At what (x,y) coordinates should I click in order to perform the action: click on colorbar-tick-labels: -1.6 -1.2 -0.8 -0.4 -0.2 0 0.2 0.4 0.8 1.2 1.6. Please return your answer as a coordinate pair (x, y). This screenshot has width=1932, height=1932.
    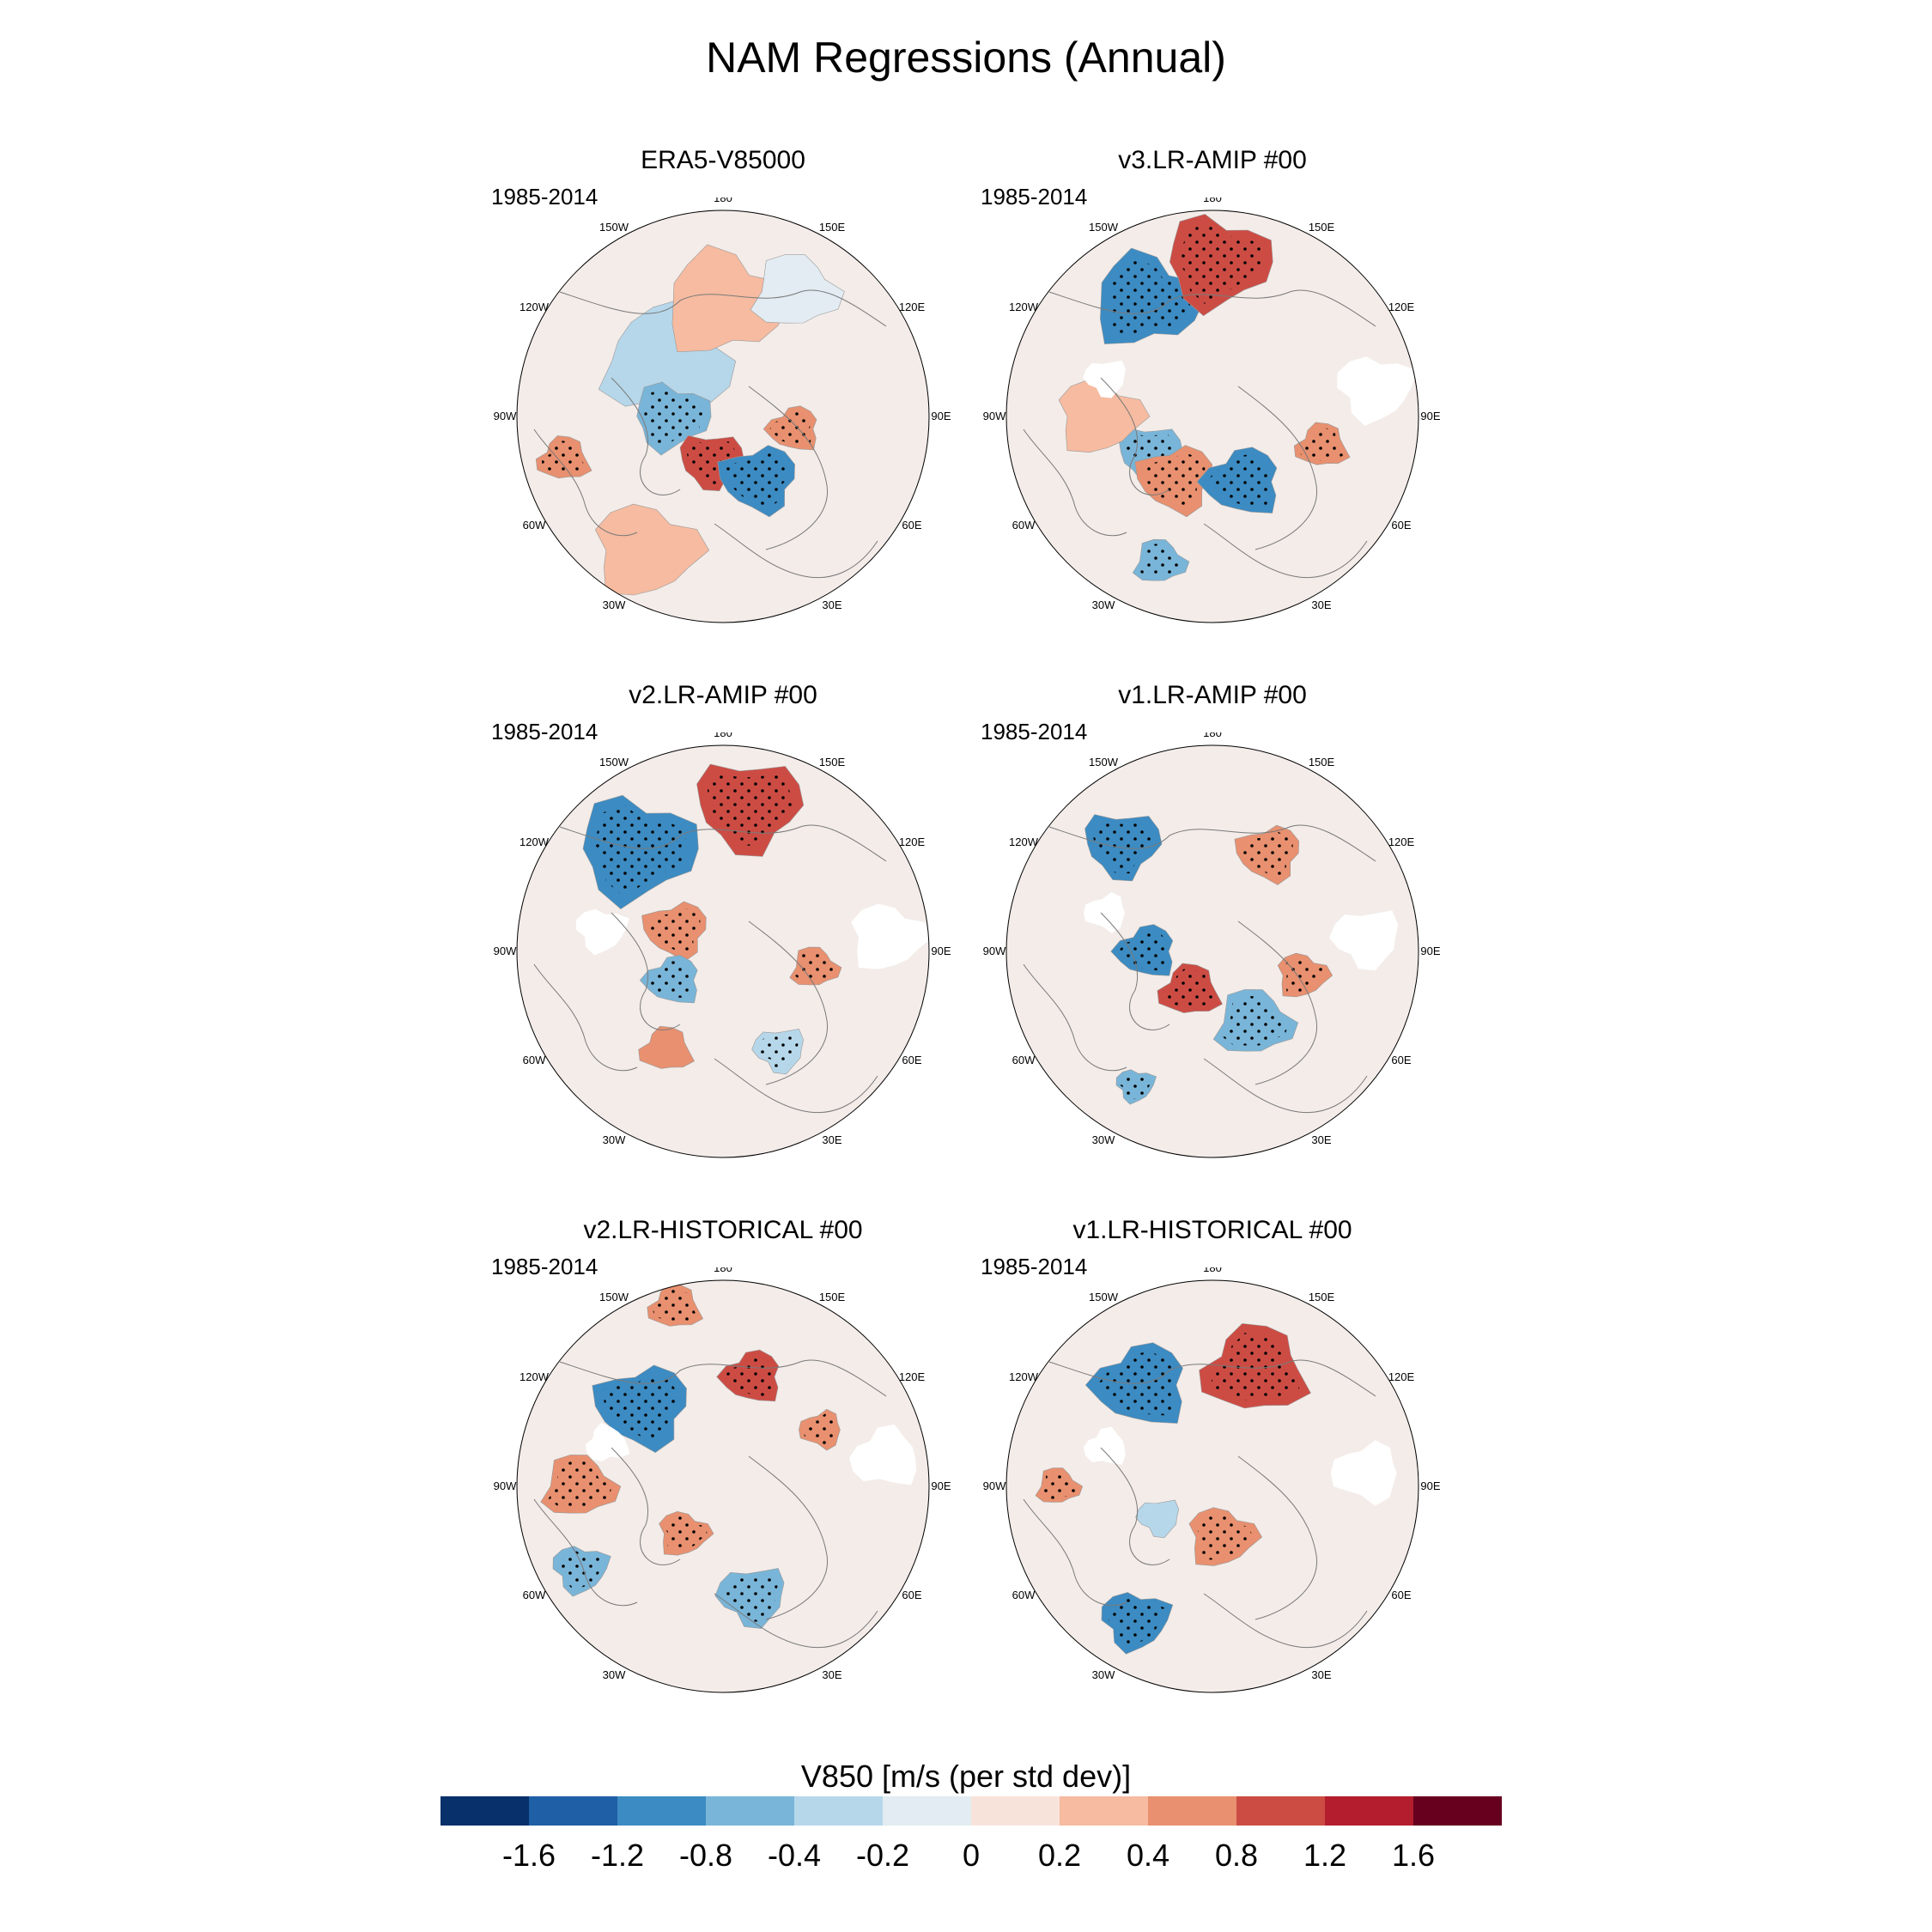
    Looking at the image, I should click on (971, 1859).